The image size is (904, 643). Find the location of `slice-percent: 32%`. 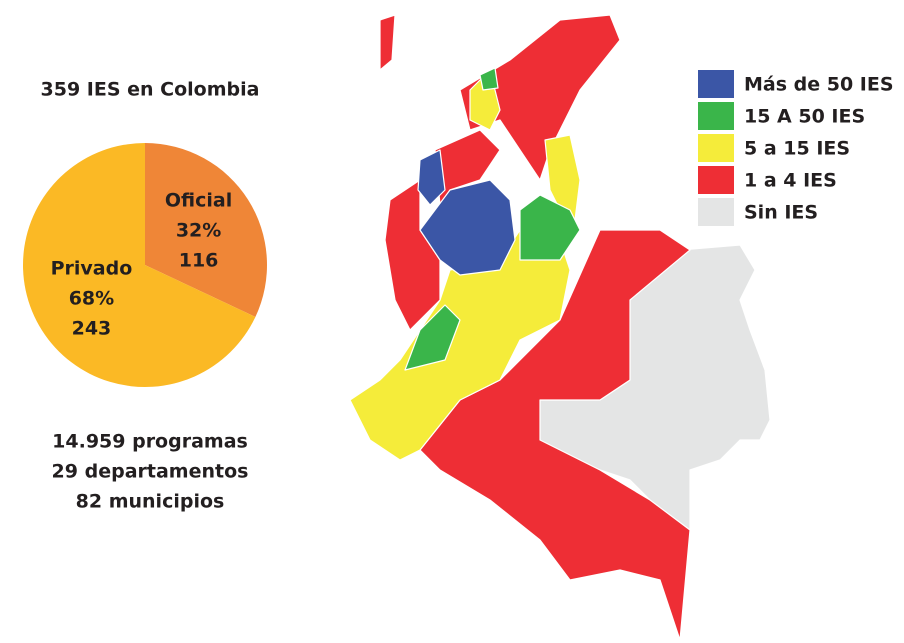

slice-percent: 32% is located at coordinates (198, 231).